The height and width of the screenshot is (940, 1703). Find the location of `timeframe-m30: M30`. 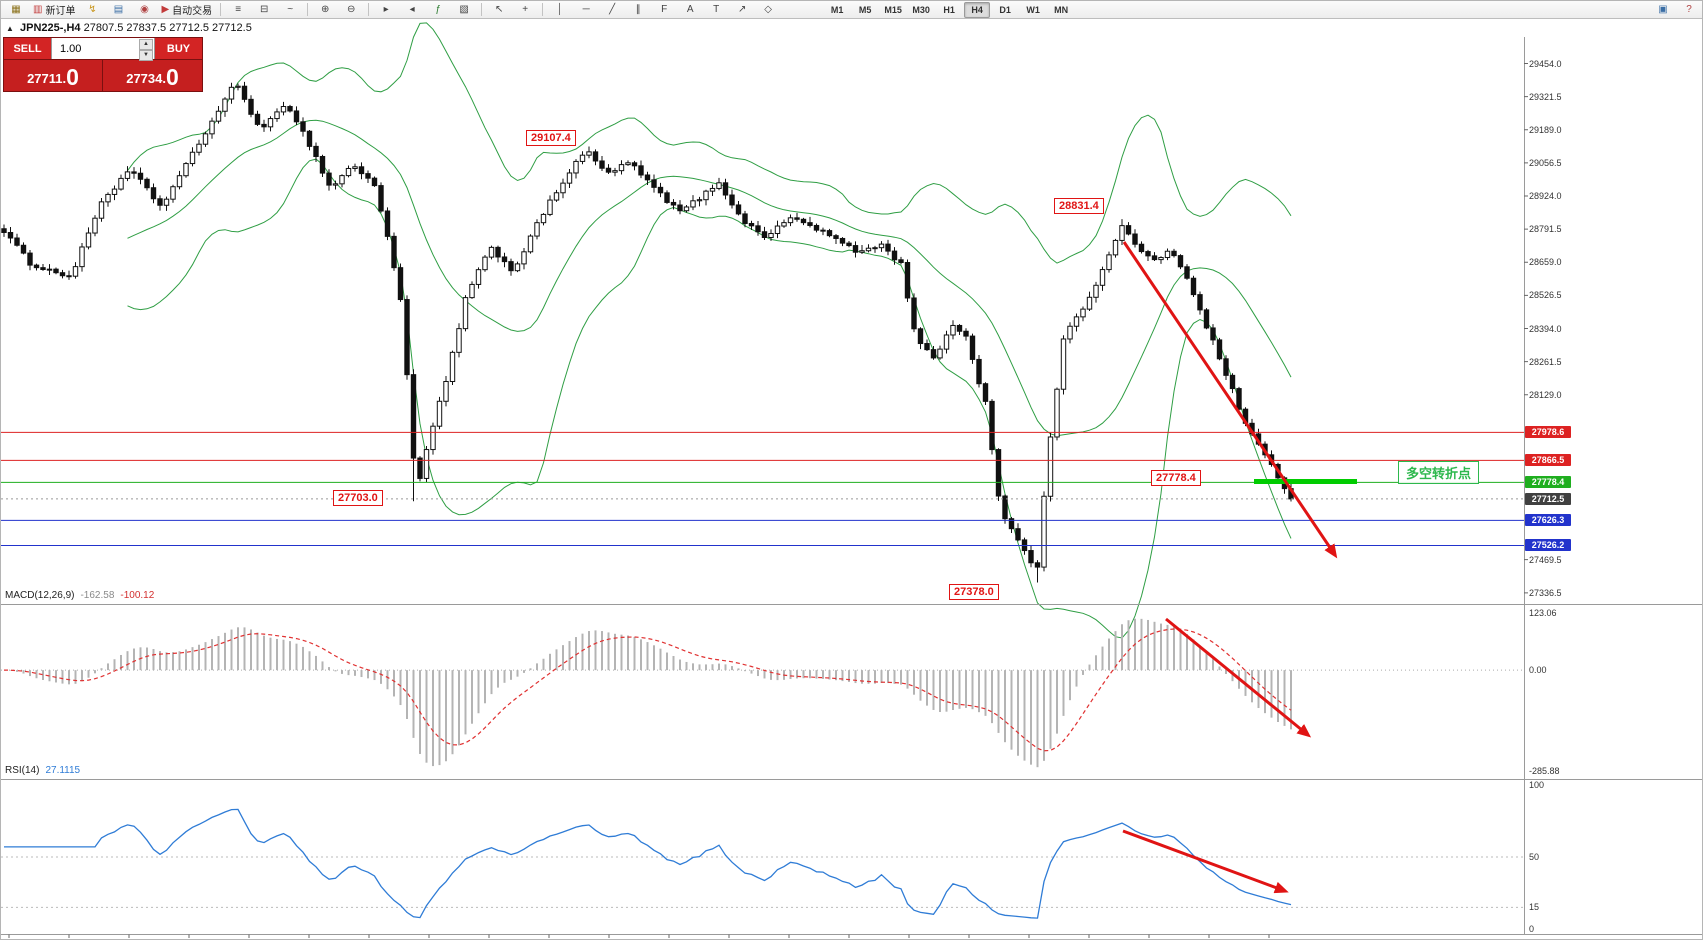

timeframe-m30: M30 is located at coordinates (921, 9).